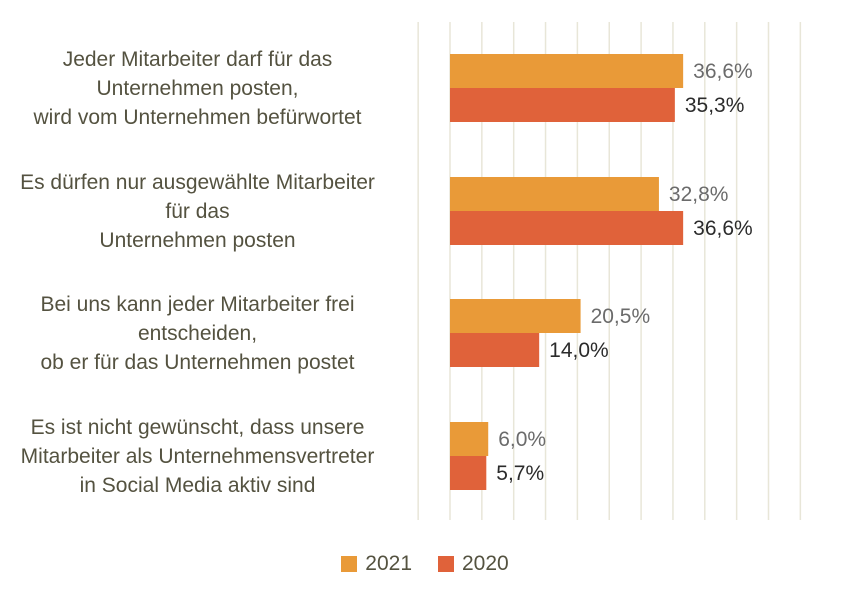  I want to click on legend-label-2020: 2020, so click(485, 563).